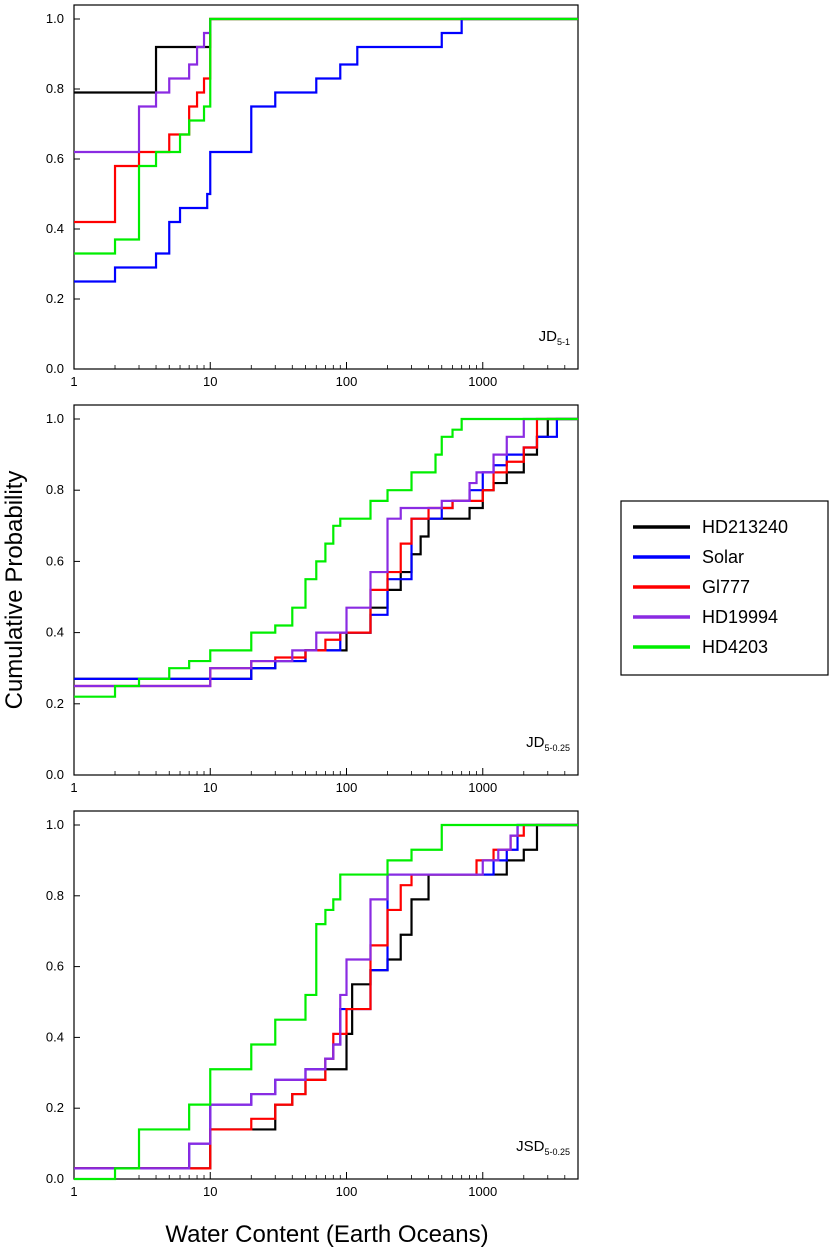  Describe the element at coordinates (530, 1146) in the screenshot. I see `panel-label-main: JSD` at that location.